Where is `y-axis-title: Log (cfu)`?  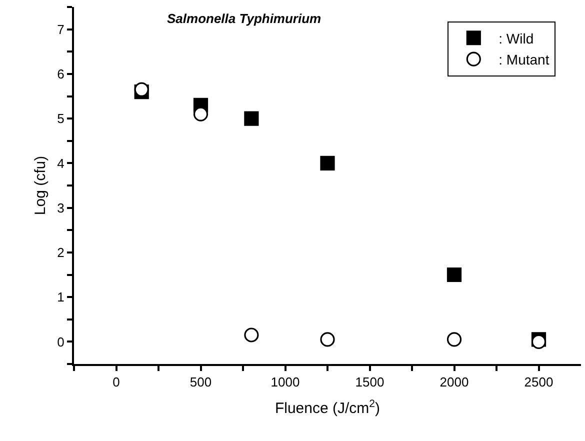 y-axis-title: Log (cfu) is located at coordinates (40, 186).